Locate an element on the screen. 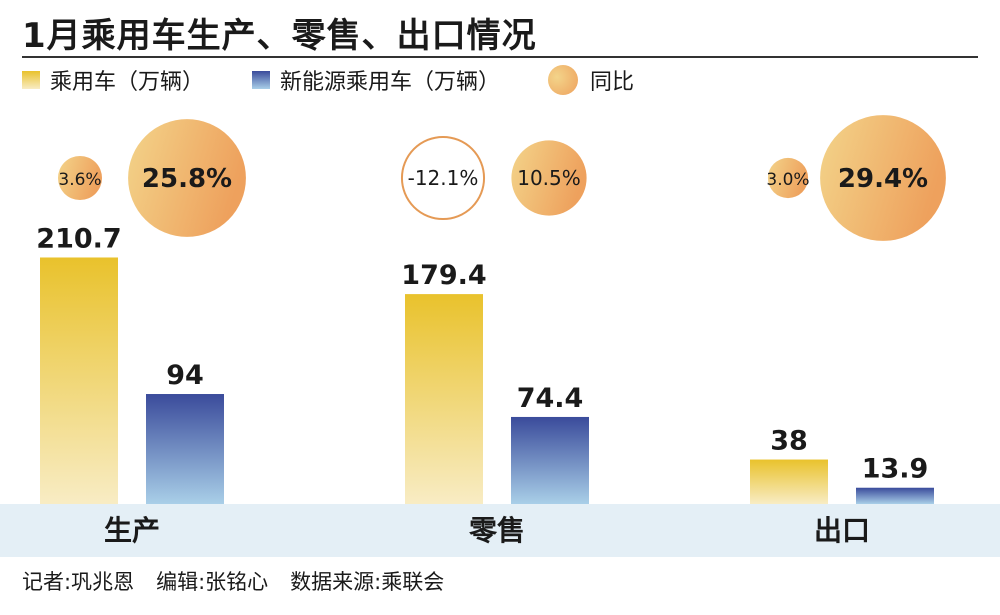  yoy-label-nev: 29.4% is located at coordinates (883, 179).